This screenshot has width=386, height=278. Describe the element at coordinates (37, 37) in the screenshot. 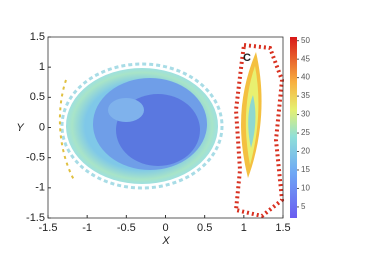

I see `y-tick-label: 1.5` at that location.